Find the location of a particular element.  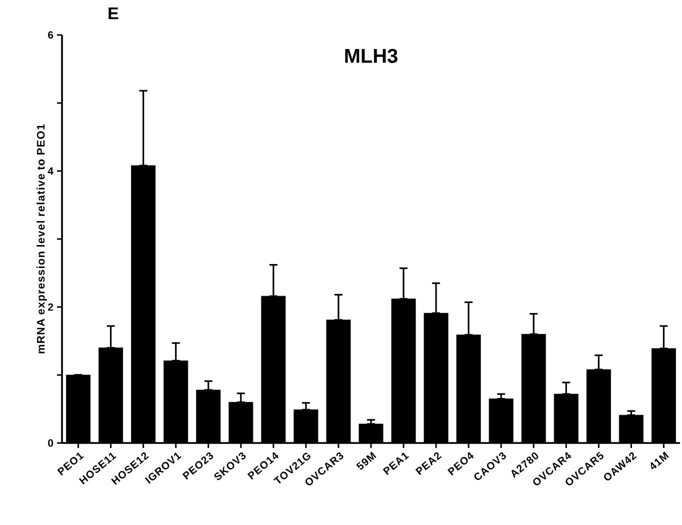

text: E is located at coordinates (113, 14).